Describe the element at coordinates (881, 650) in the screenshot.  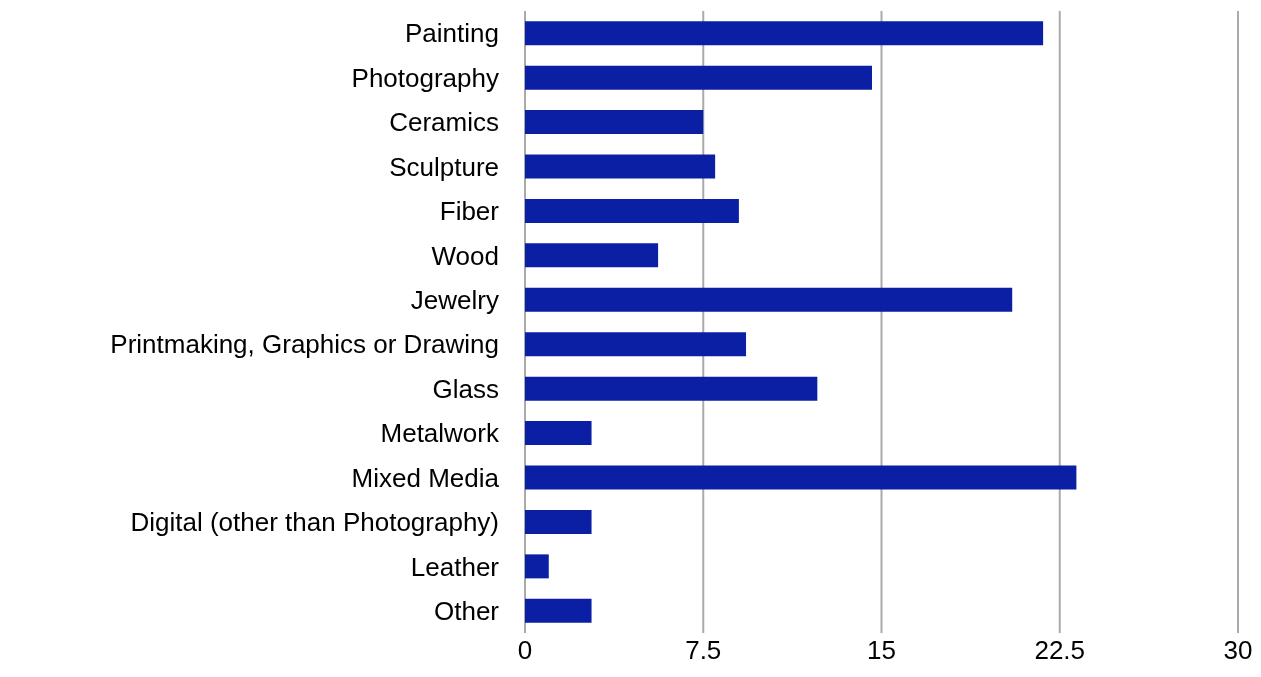
I see `x-tick-label: 15` at that location.